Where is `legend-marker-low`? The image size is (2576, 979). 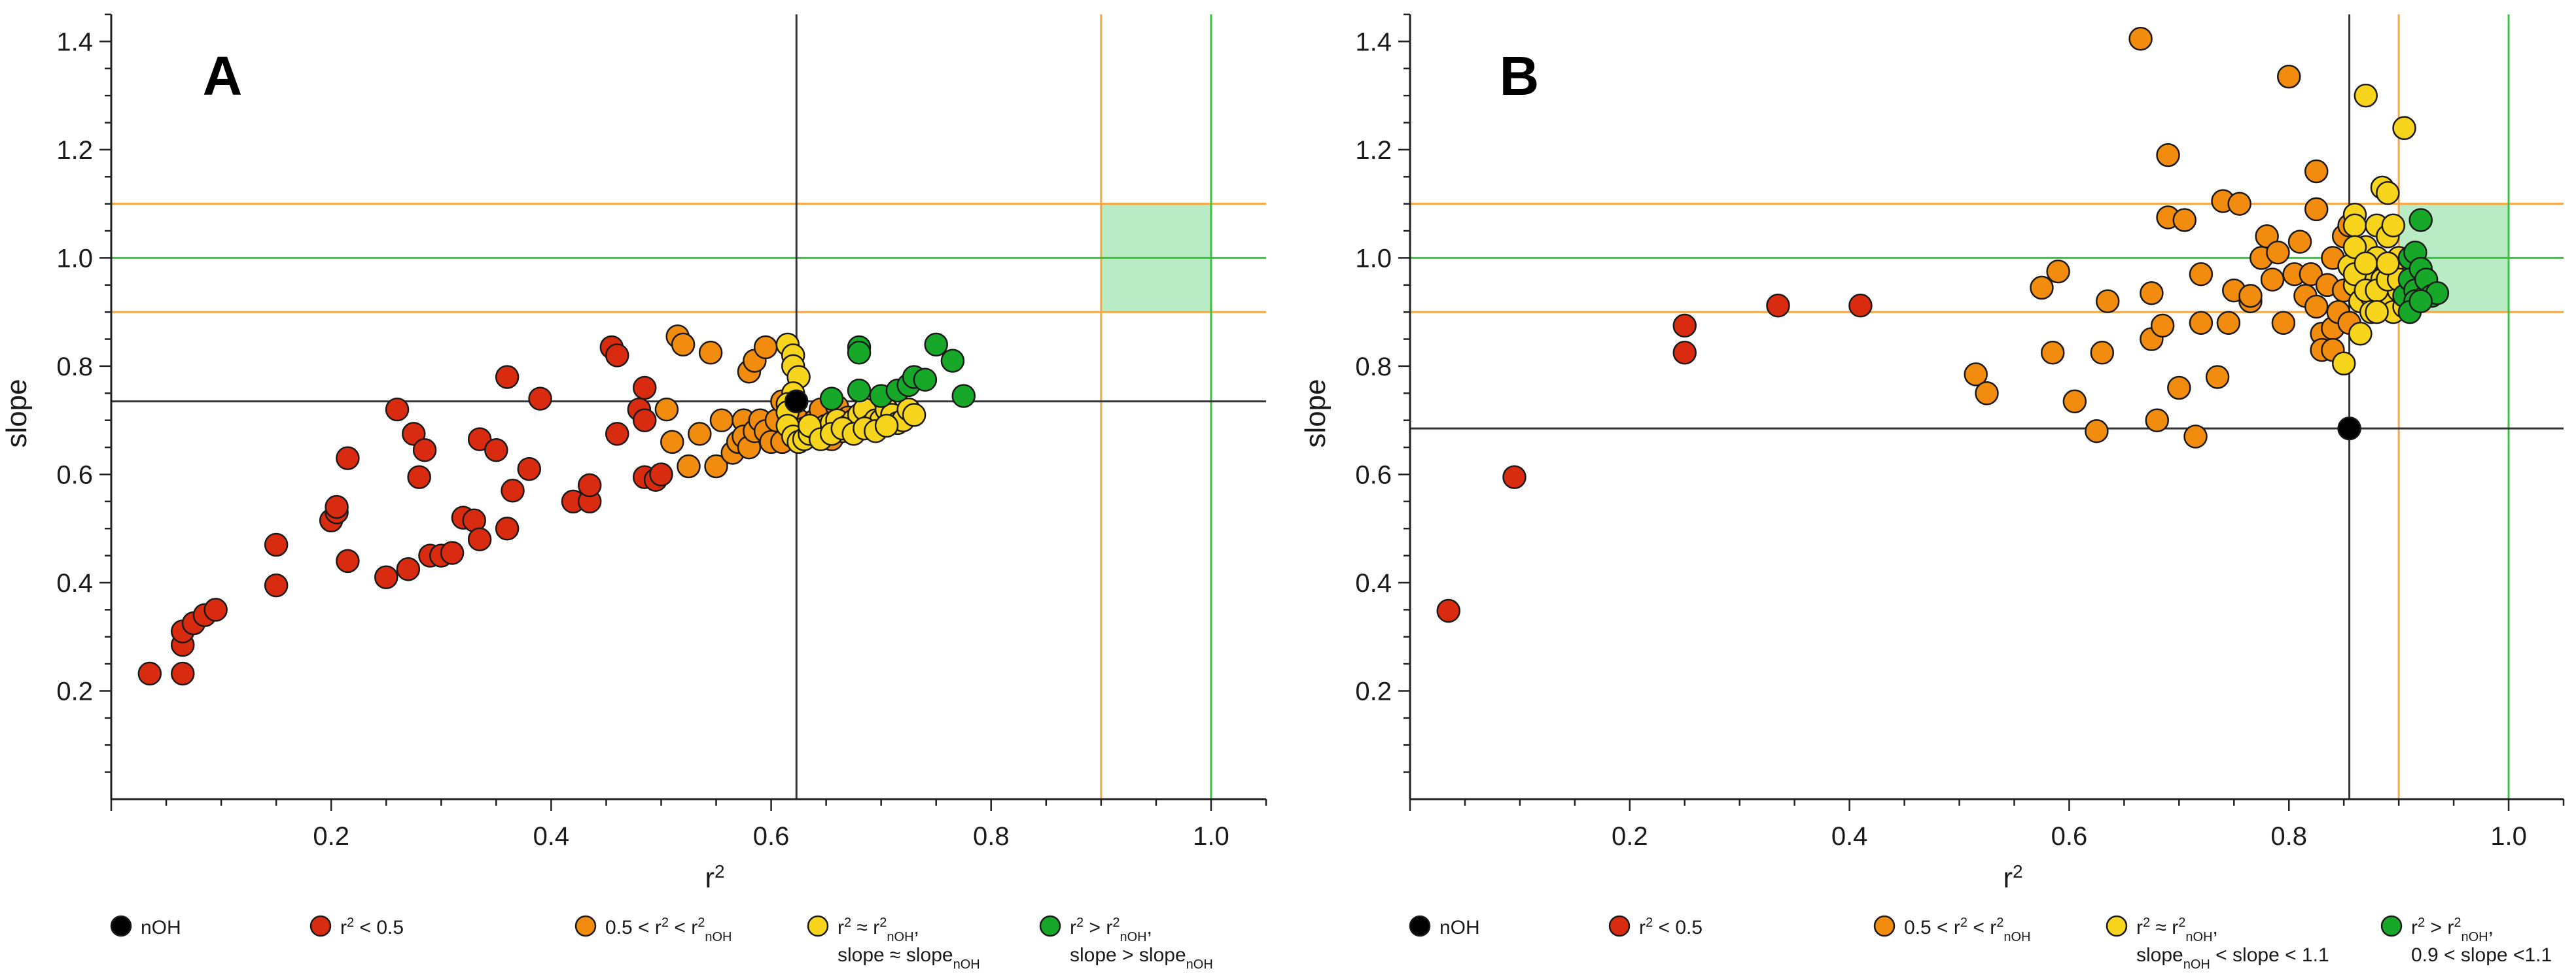 legend-marker-low is located at coordinates (1619, 926).